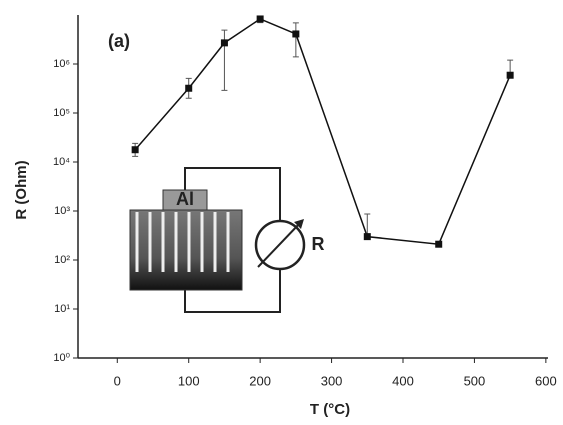 This screenshot has width=563, height=425. What do you see at coordinates (330, 409) in the screenshot?
I see `x-axis-title: T (°C)` at bounding box center [330, 409].